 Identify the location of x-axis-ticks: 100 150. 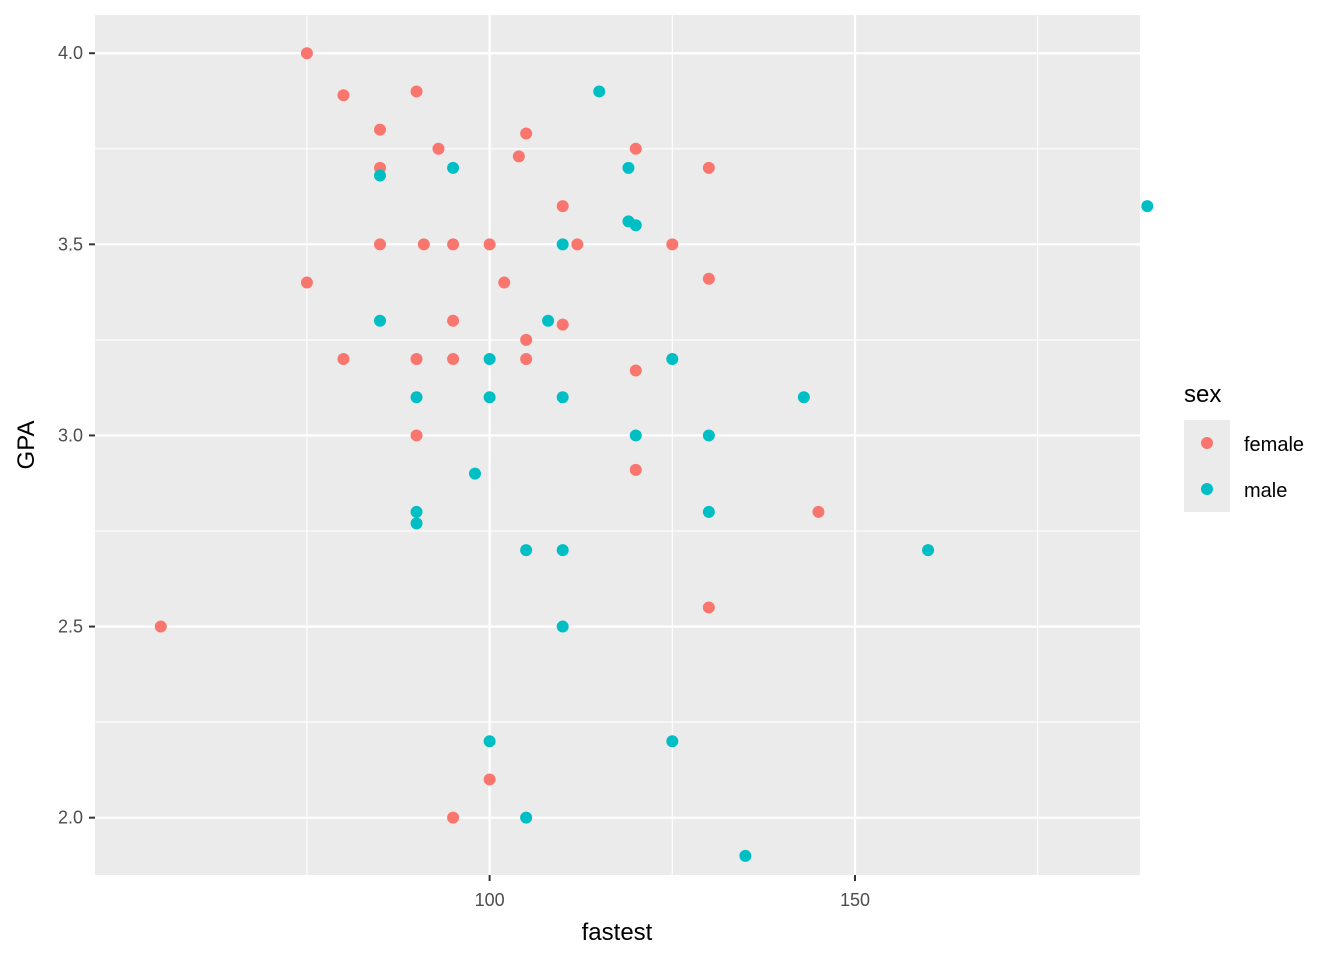
(672, 892).